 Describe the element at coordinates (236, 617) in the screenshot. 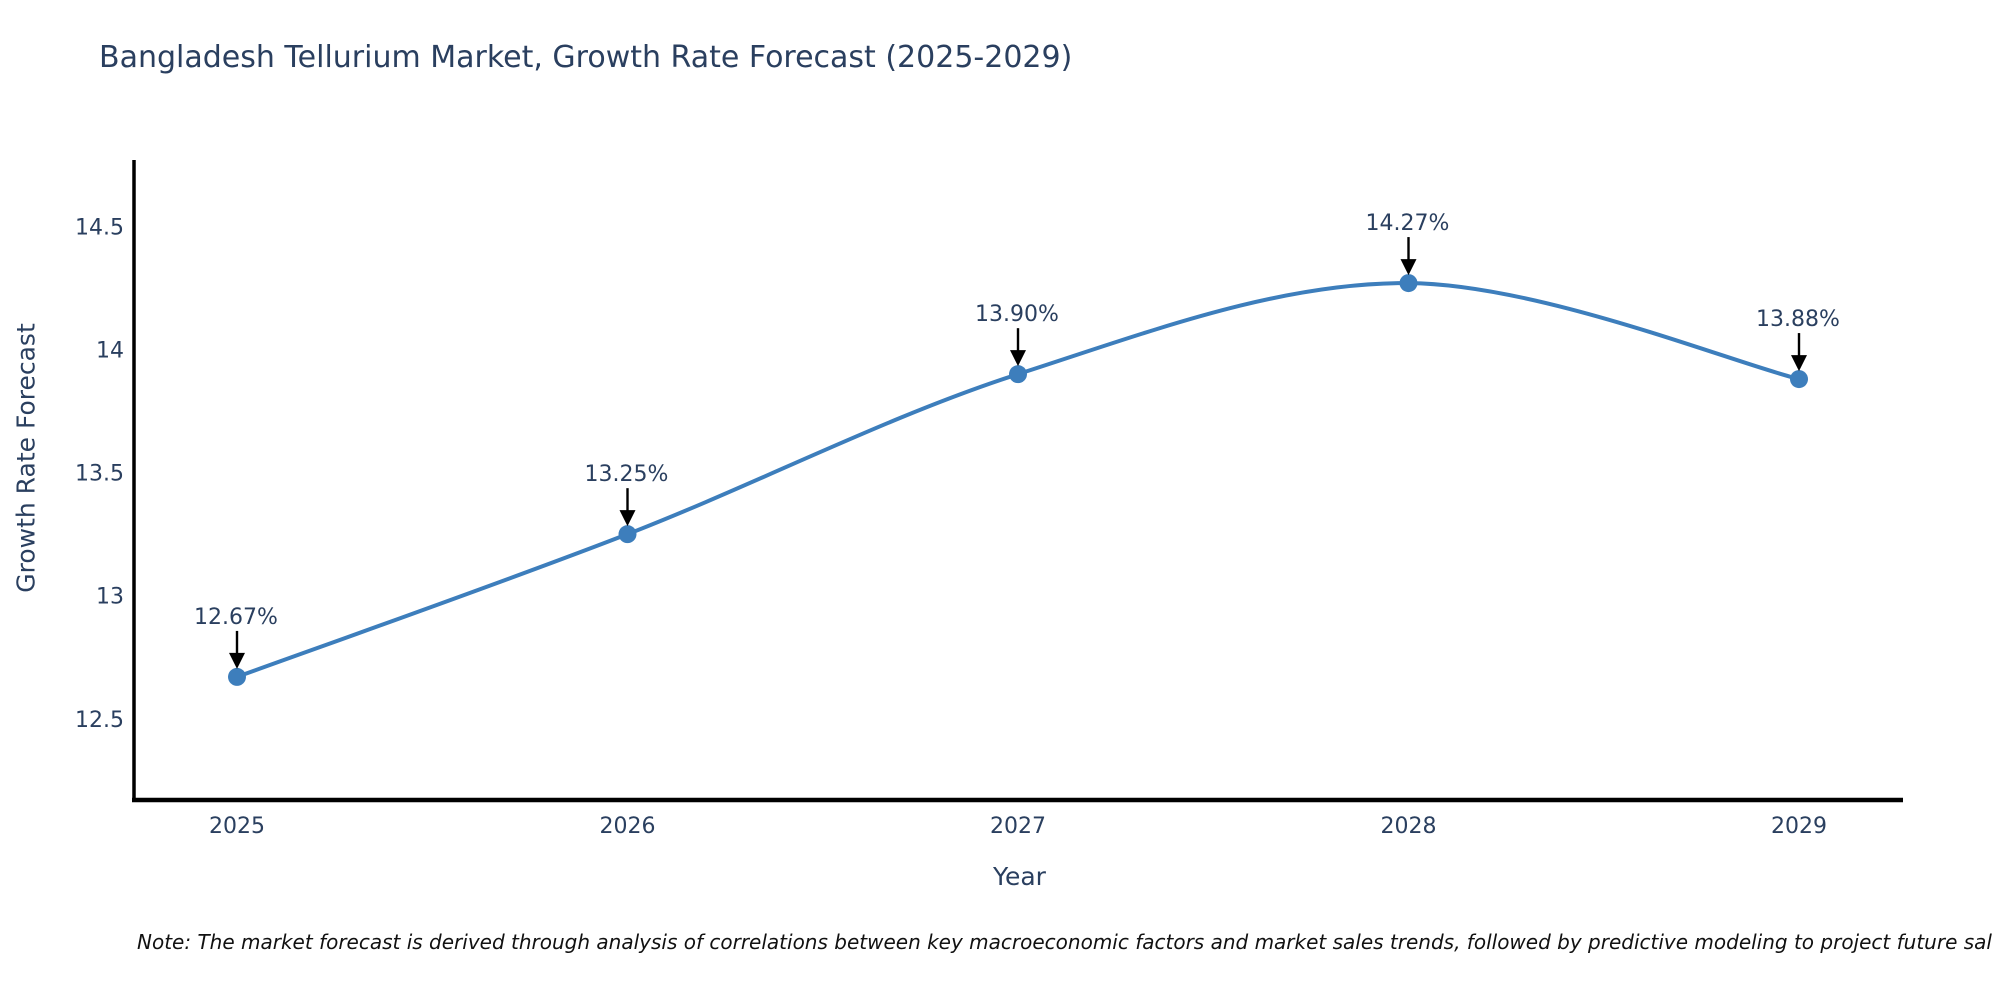

I see `data-point-label: 12.67%` at that location.